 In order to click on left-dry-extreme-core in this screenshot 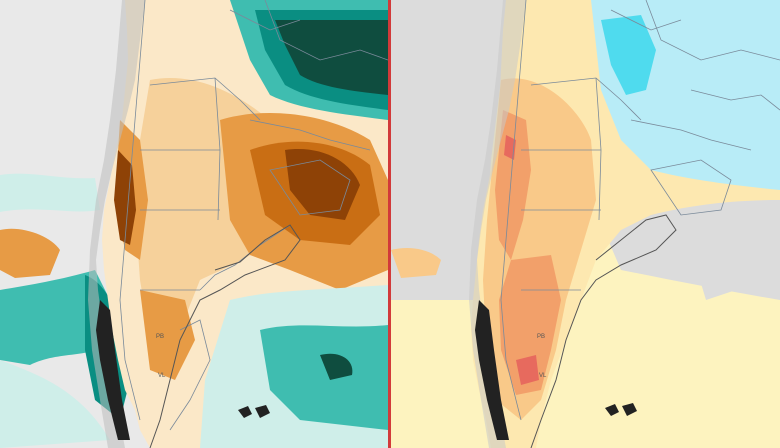, I will do `click(322, 184)`.